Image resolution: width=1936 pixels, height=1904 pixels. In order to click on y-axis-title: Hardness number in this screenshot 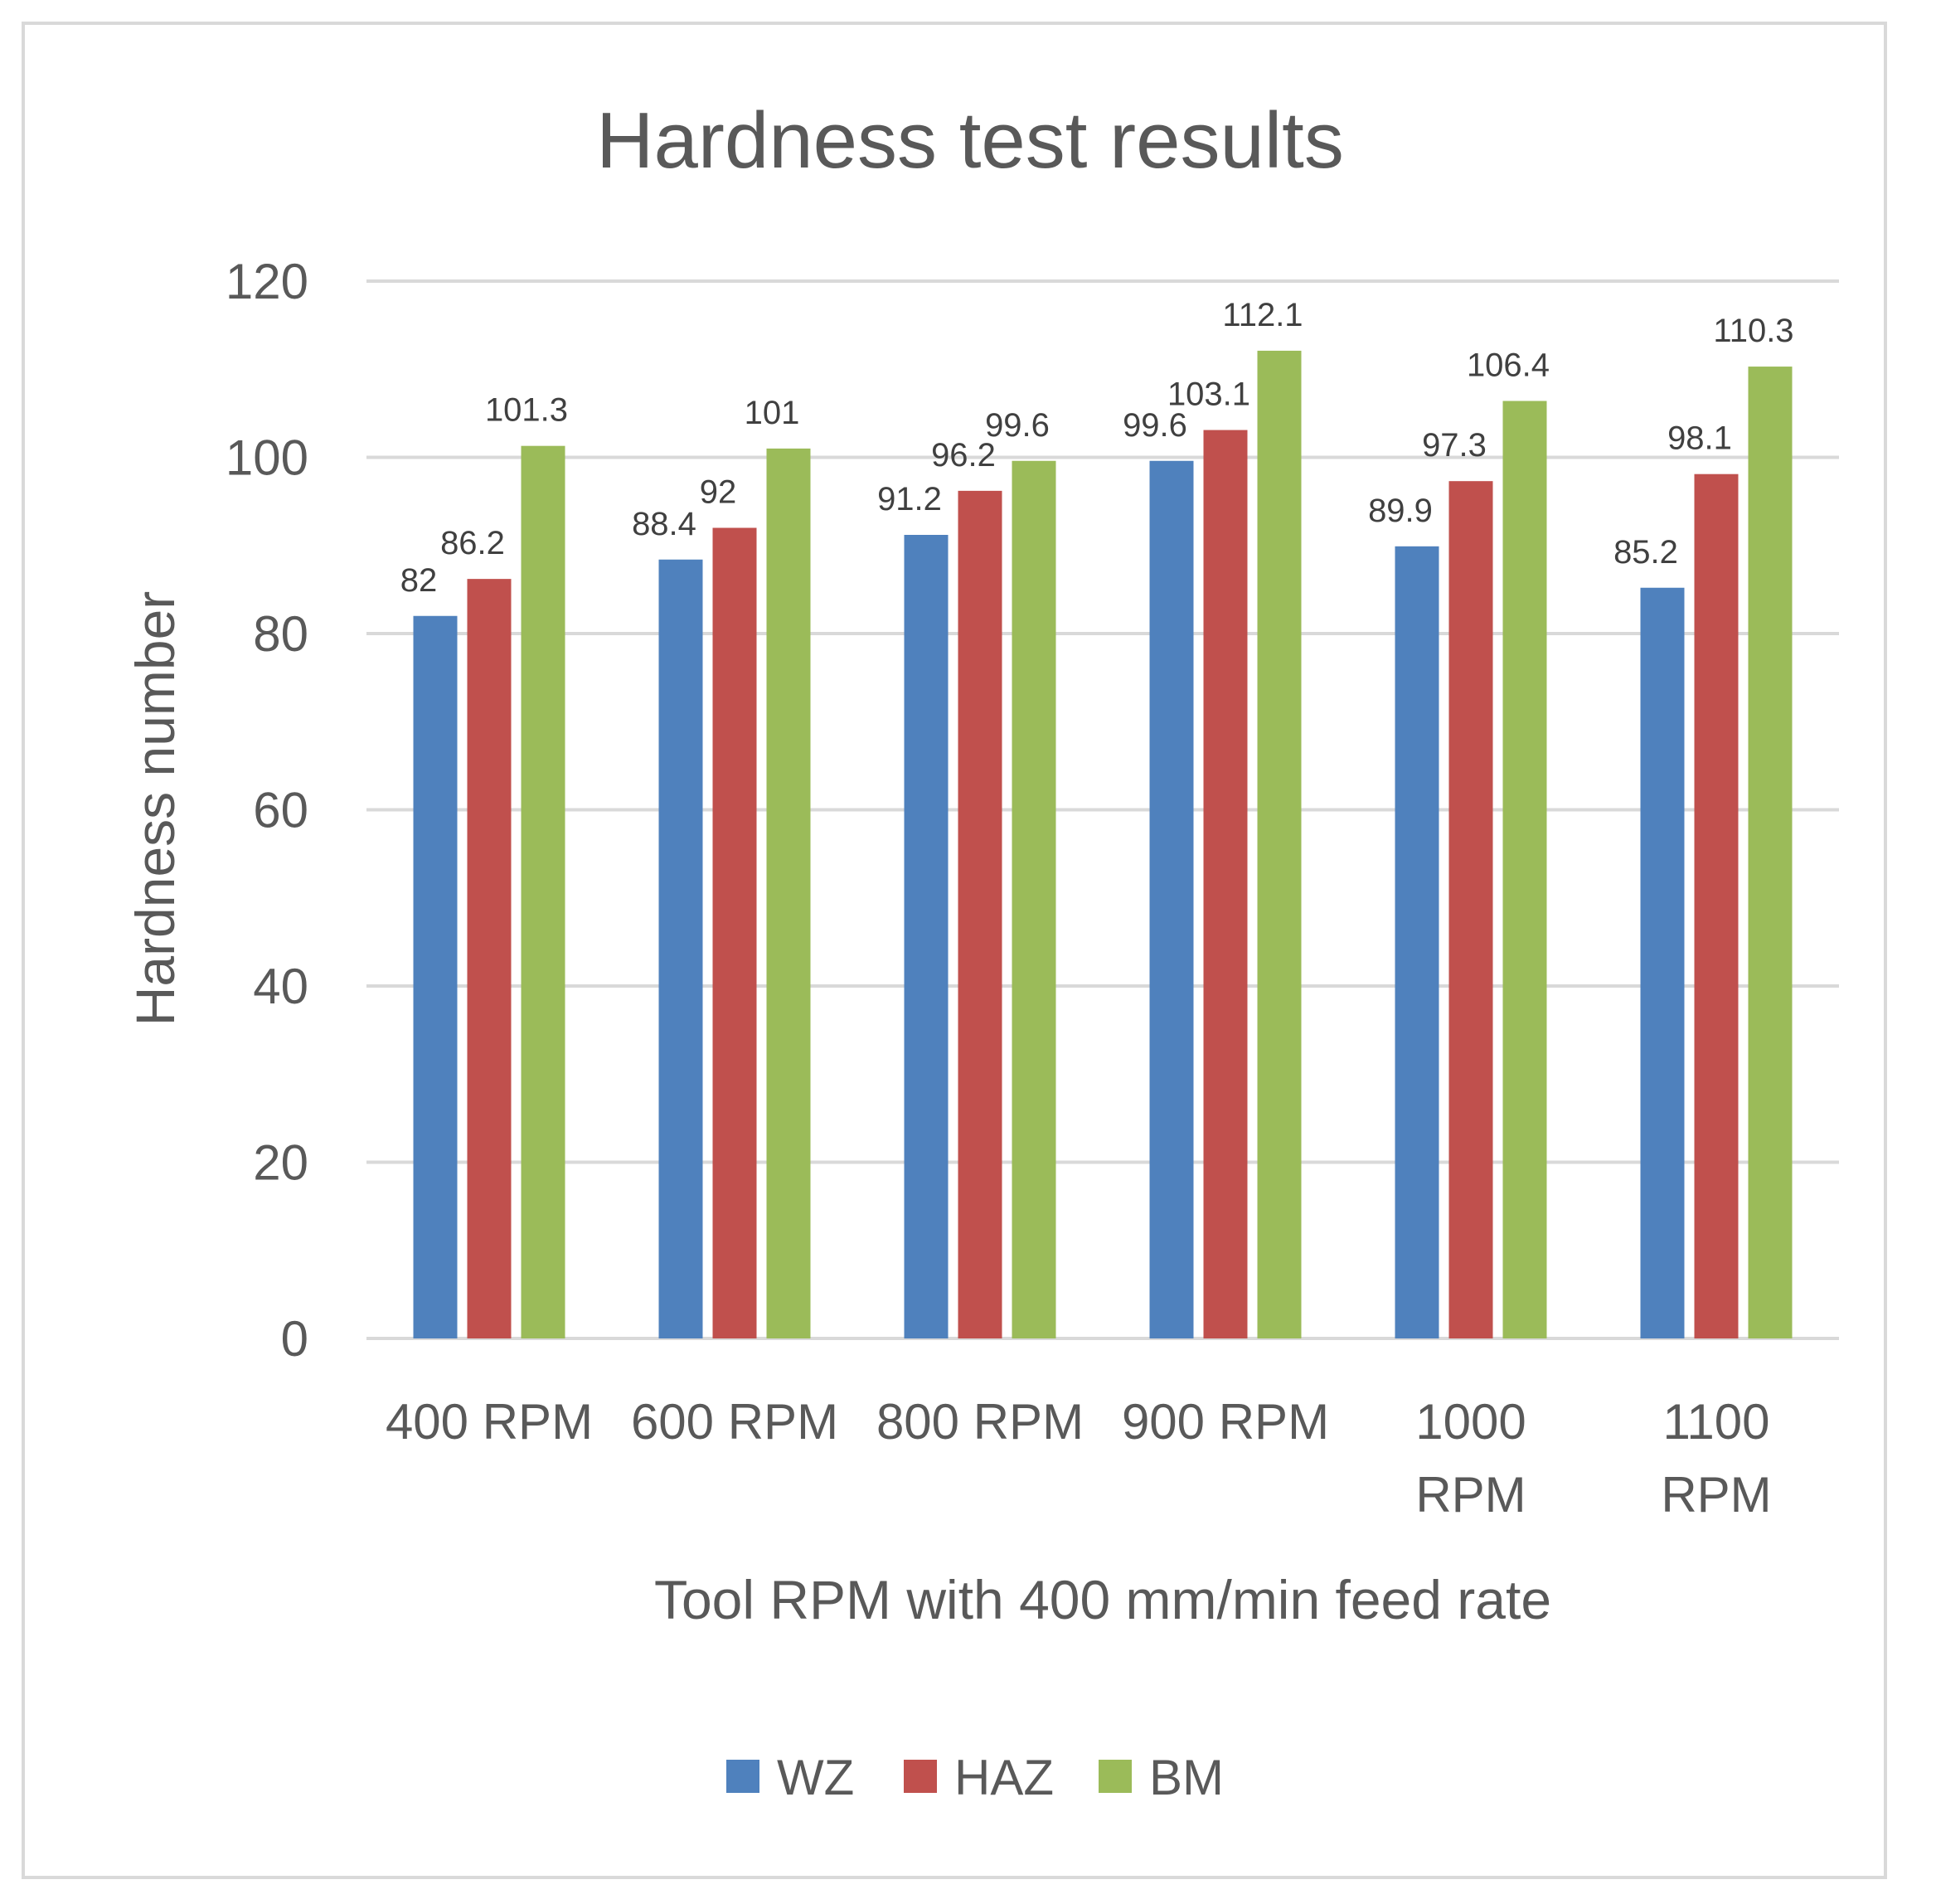, I will do `click(155, 809)`.